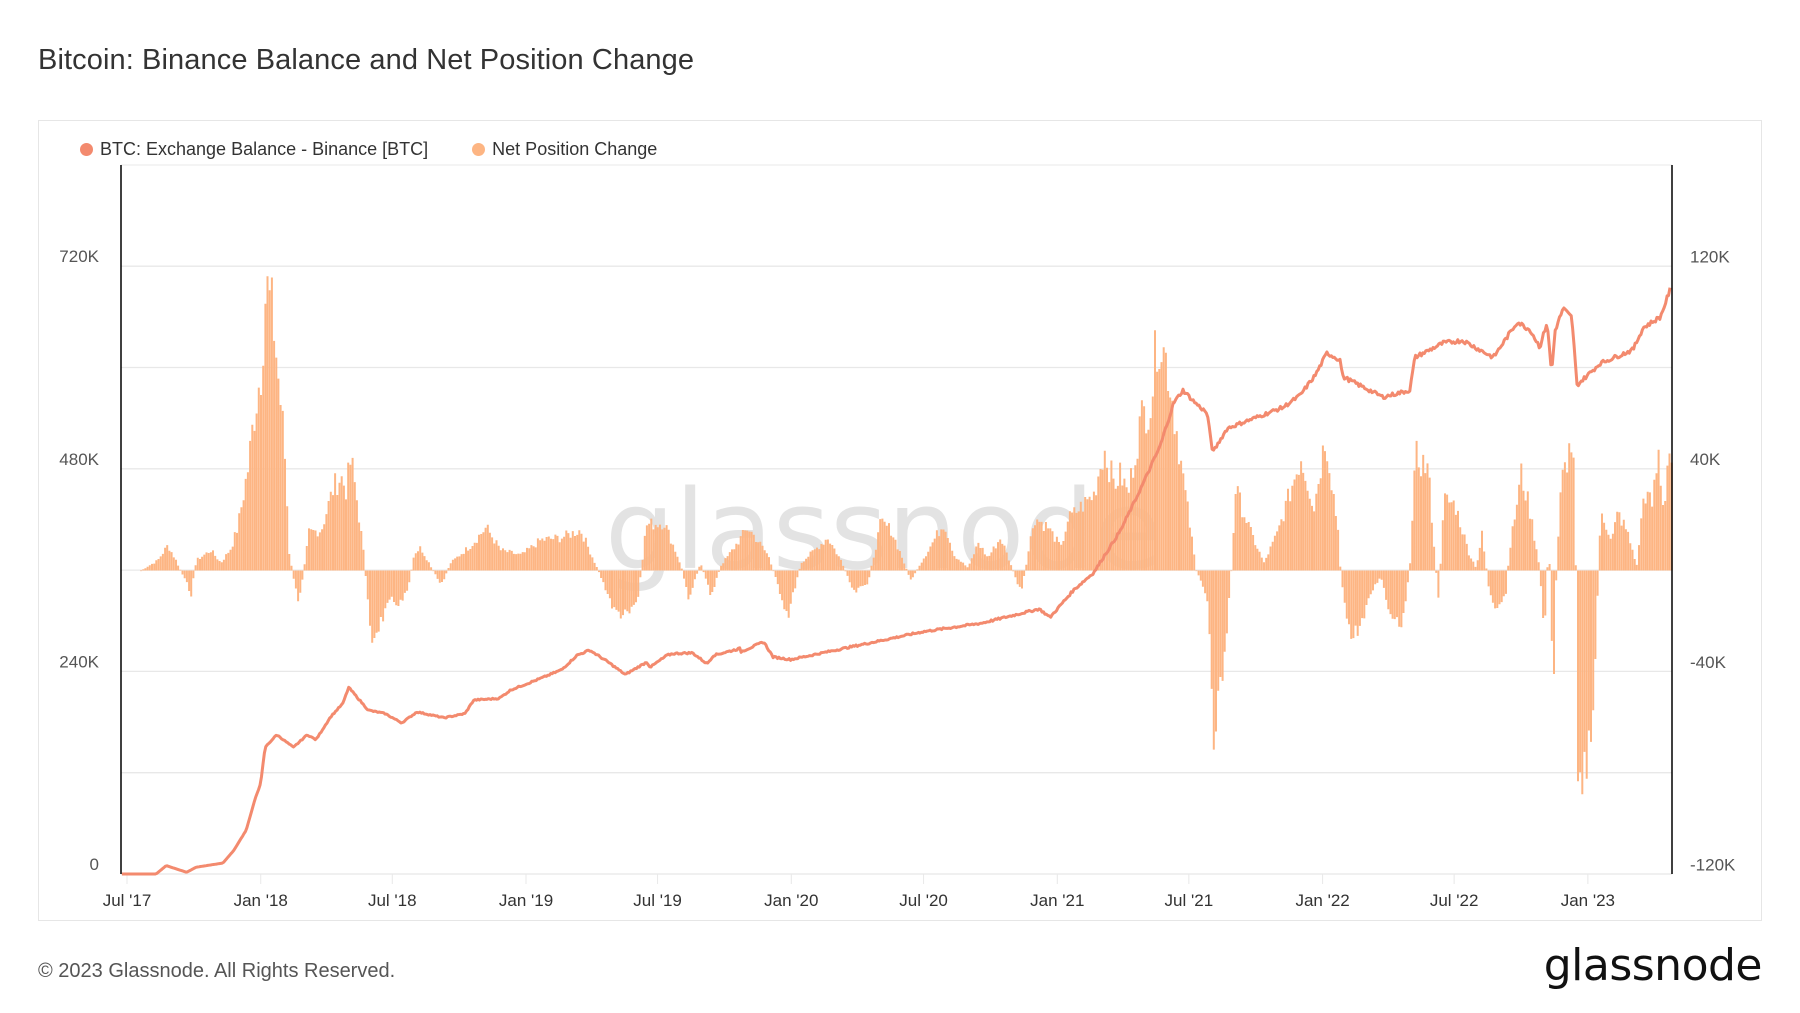  What do you see at coordinates (127, 900) in the screenshot?
I see `svg-text: Jul '17` at bounding box center [127, 900].